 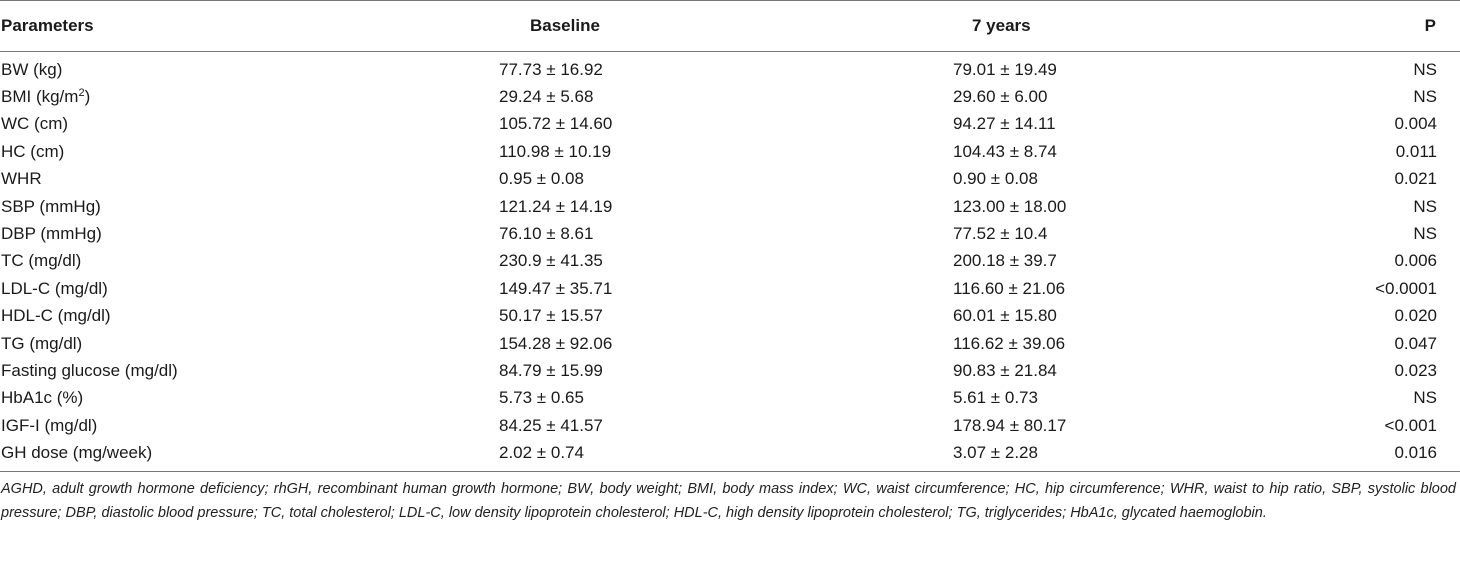 I want to click on cell-p: <0.0001, so click(x=1406, y=288).